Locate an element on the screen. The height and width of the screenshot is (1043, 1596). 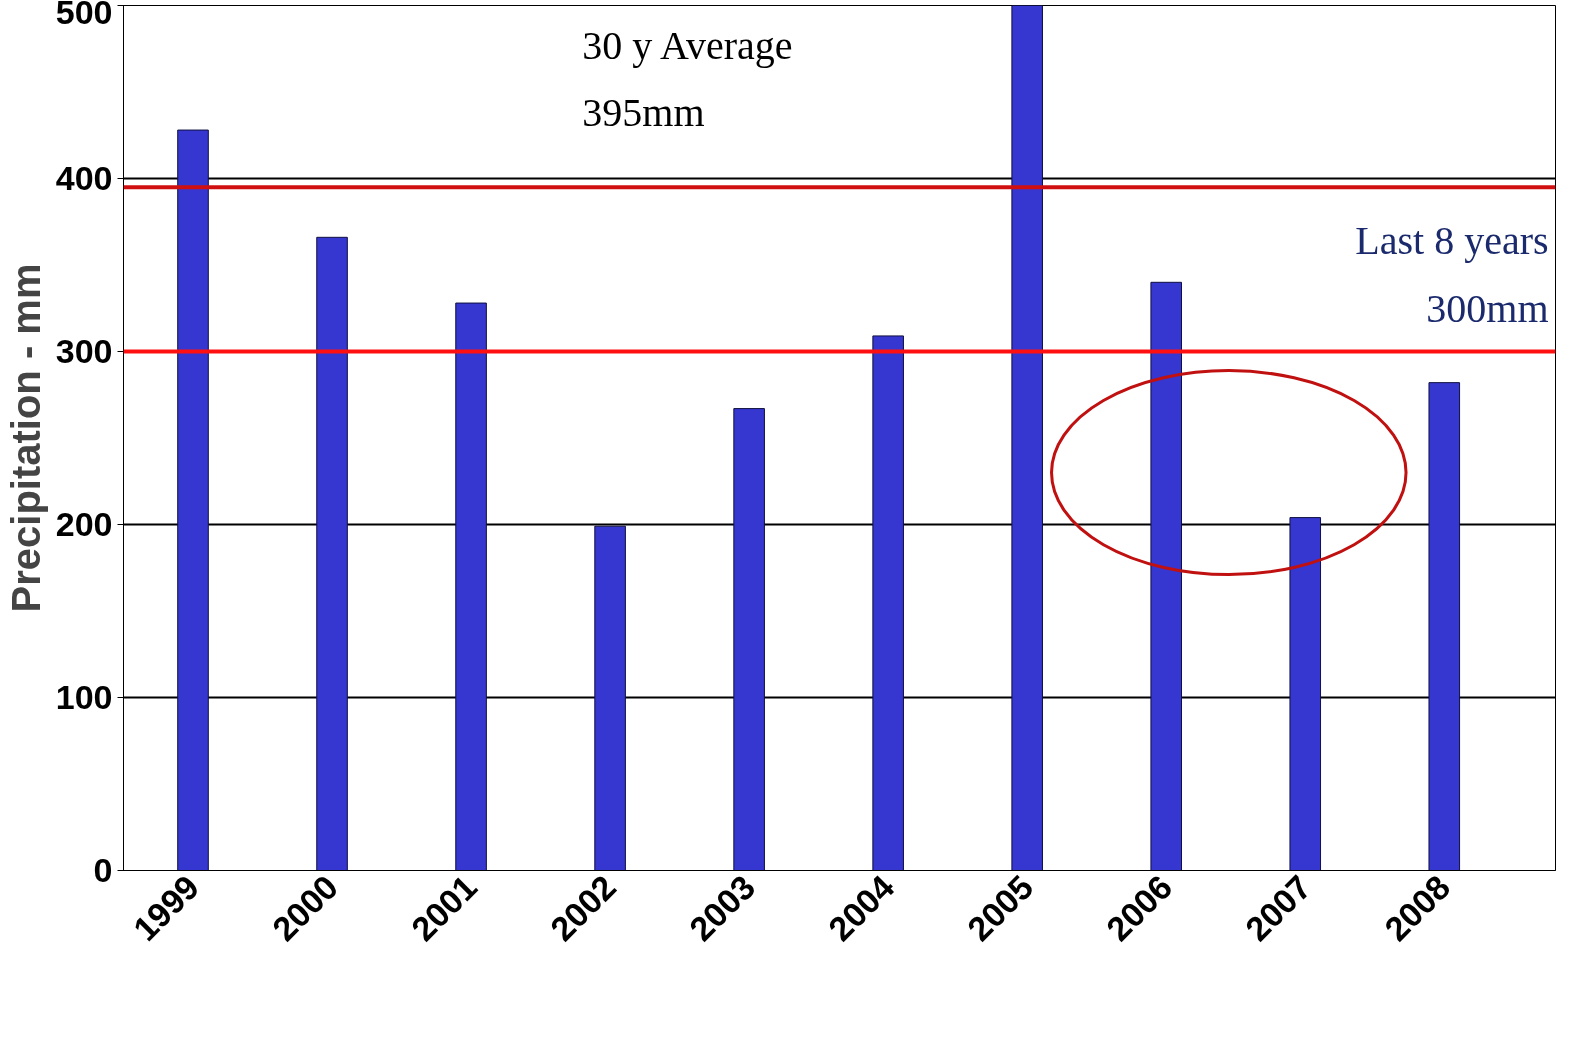
ref-line-label: 30 y Average 395mm is located at coordinates (687, 79).